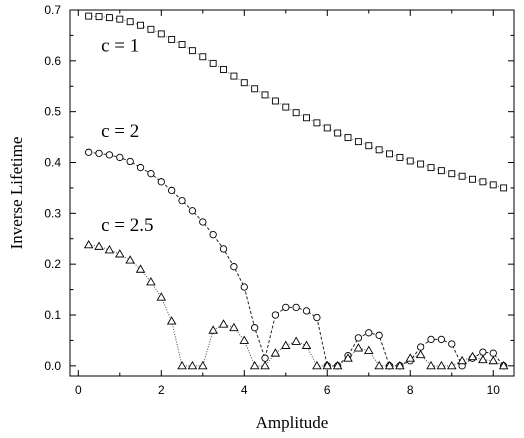 This screenshot has height=438, width=524. What do you see at coordinates (161, 390) in the screenshot?
I see `x-tick-label: 2` at bounding box center [161, 390].